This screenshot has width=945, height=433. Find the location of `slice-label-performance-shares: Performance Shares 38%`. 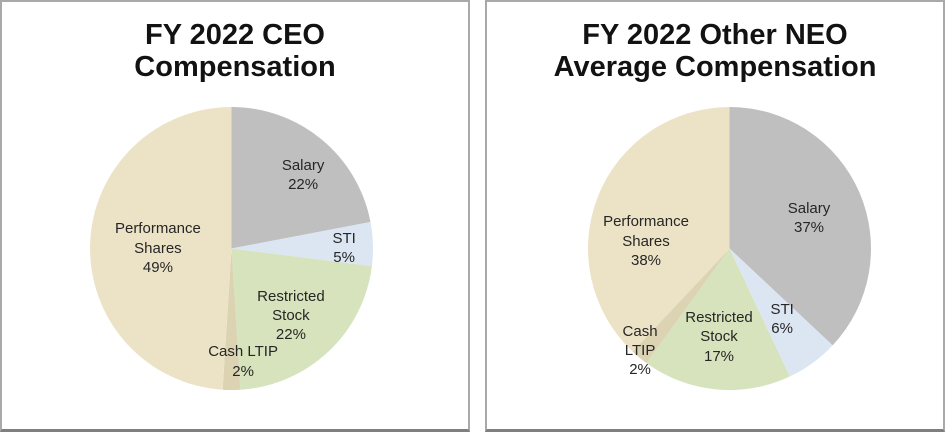

slice-label-performance-shares: Performance Shares 38% is located at coordinates (646, 241).